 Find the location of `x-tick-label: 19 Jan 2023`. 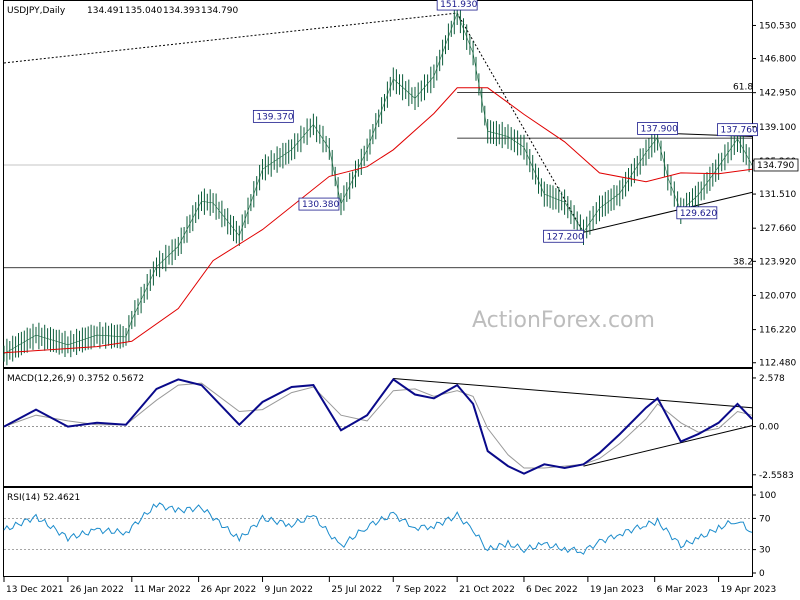

x-tick-label: 19 Jan 2023 is located at coordinates (617, 590).